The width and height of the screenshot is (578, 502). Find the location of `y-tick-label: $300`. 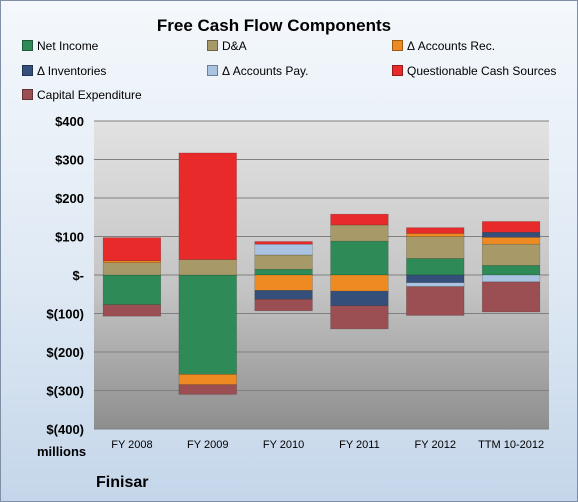

y-tick-label: $300 is located at coordinates (69, 160).